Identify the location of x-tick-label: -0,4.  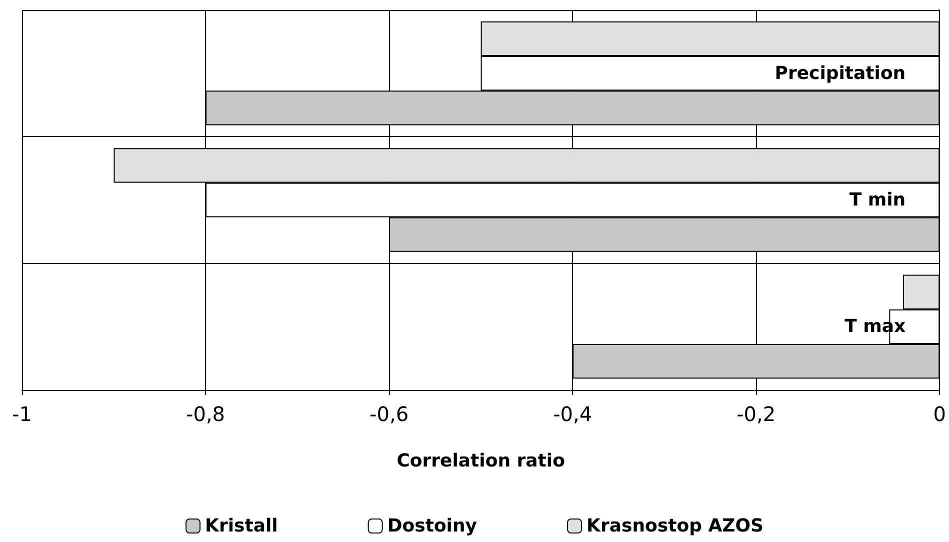
(572, 414).